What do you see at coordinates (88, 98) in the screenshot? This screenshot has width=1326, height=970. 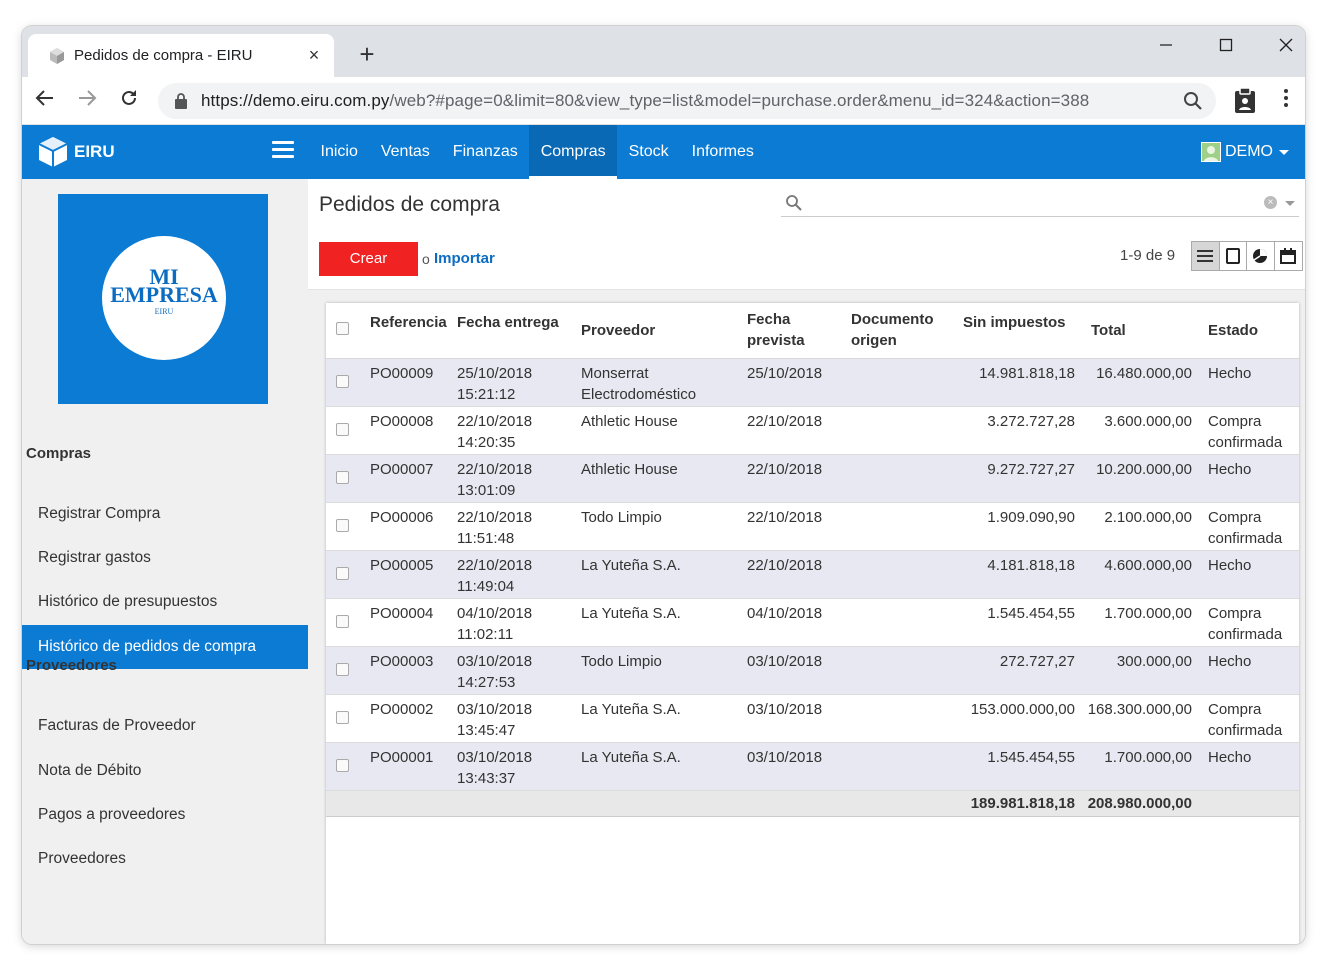 I see `arrow-right-icon` at bounding box center [88, 98].